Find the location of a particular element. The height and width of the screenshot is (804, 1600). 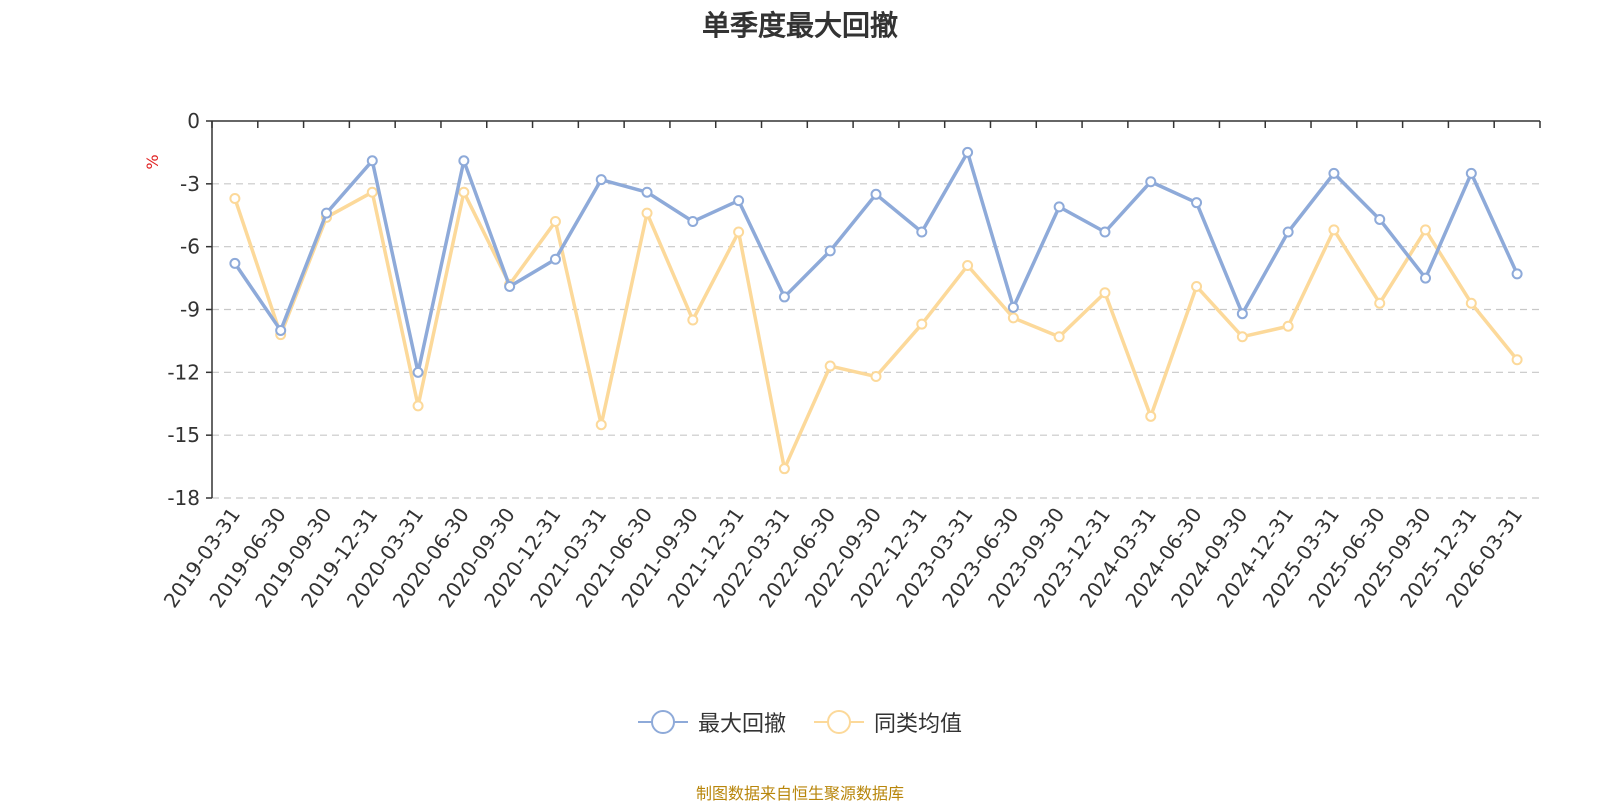

y-tick-label: -9 is located at coordinates (190, 310).